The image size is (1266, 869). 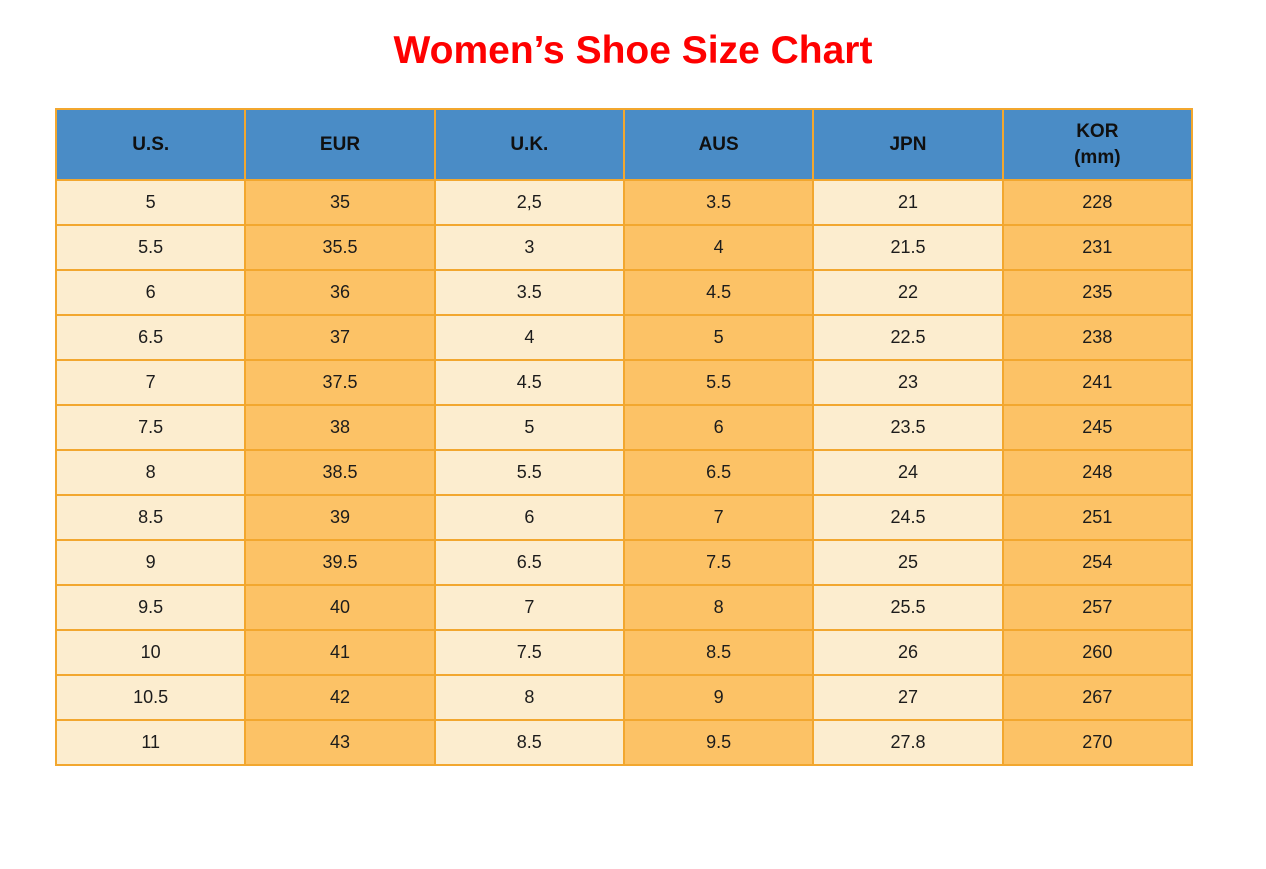 What do you see at coordinates (340, 382) in the screenshot?
I see `table-cell: 37.5` at bounding box center [340, 382].